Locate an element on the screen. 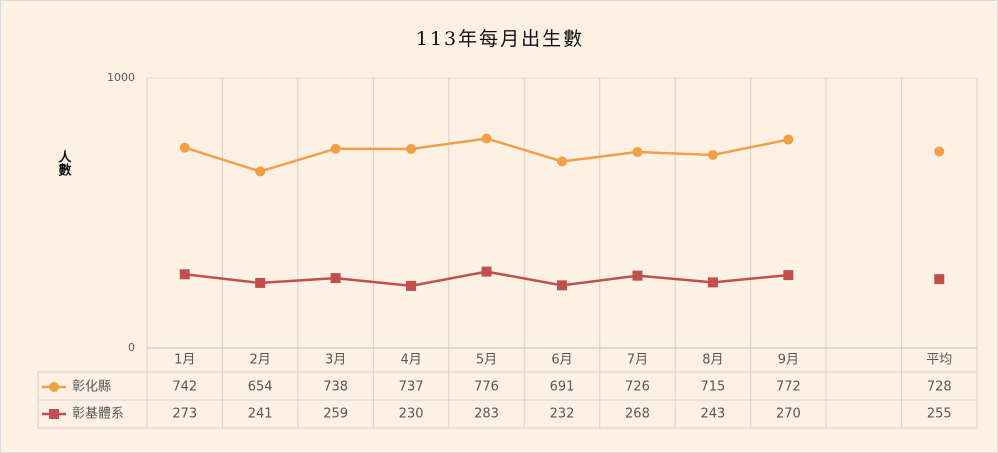 This screenshot has width=998, height=453. table-value: 283 is located at coordinates (486, 414).